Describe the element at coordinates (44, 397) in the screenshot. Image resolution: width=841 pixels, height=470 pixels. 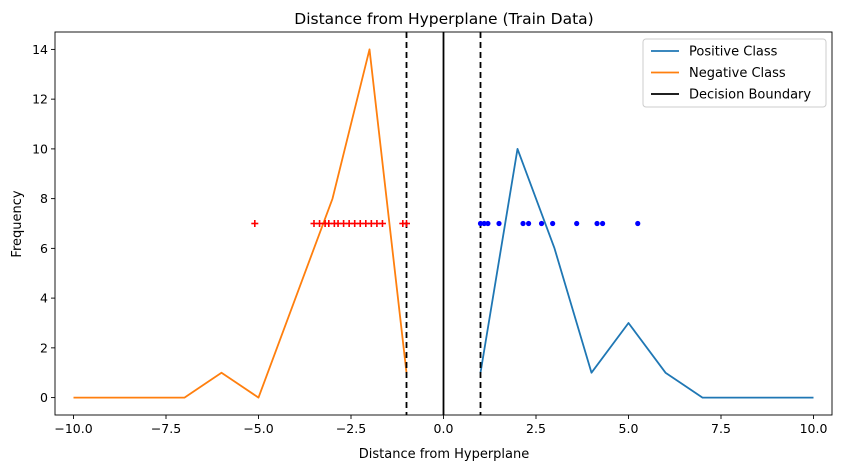
I see `y-tick-label: 0` at that location.